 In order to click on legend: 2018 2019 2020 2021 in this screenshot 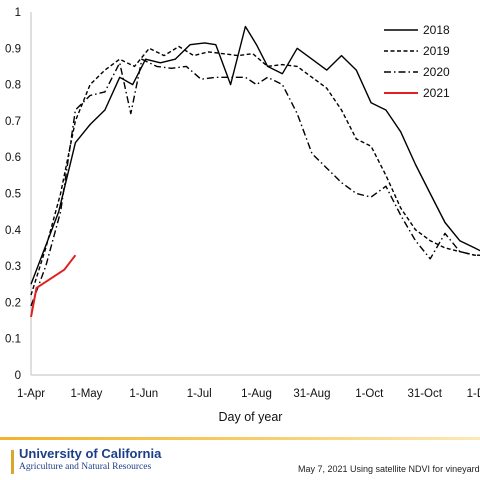, I will do `click(417, 61)`.